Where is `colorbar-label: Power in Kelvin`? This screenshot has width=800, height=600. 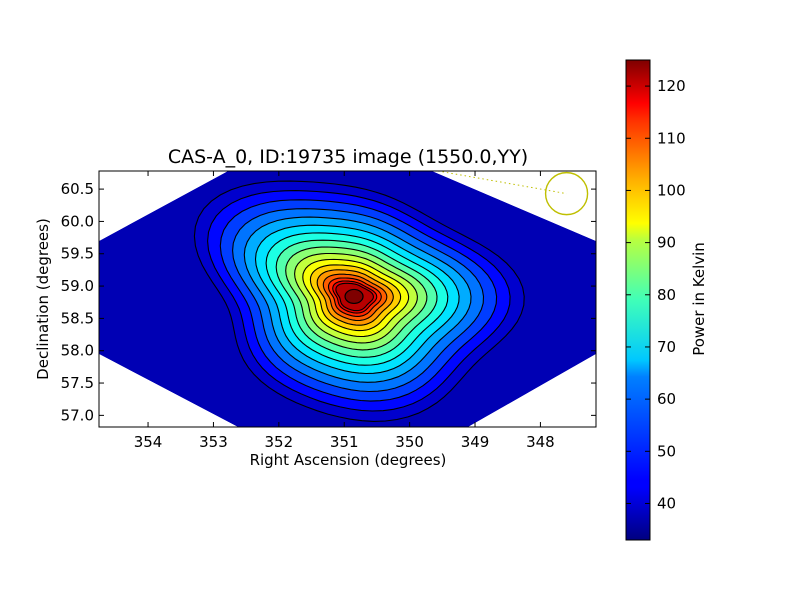 colorbar-label: Power in Kelvin is located at coordinates (699, 299).